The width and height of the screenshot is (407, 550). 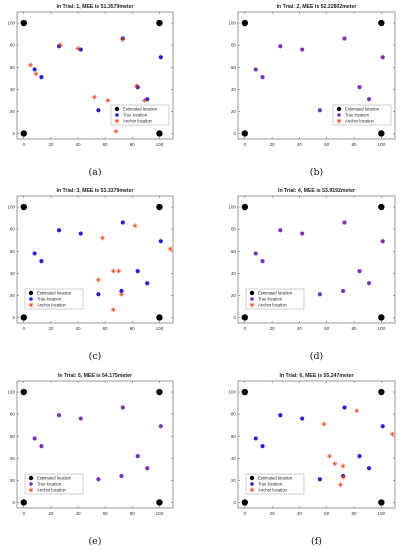 I want to click on chart-title: In Trial: 4, MEE is 53.9192meter, so click(x=316, y=191).